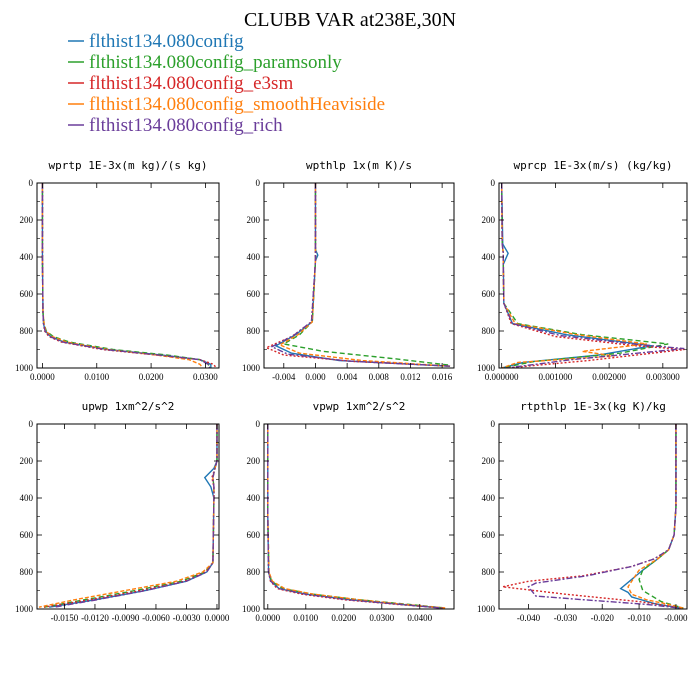 Image resolution: width=700 pixels, height=700 pixels. I want to click on legend-label: flthist134.080config_rich, so click(186, 125).